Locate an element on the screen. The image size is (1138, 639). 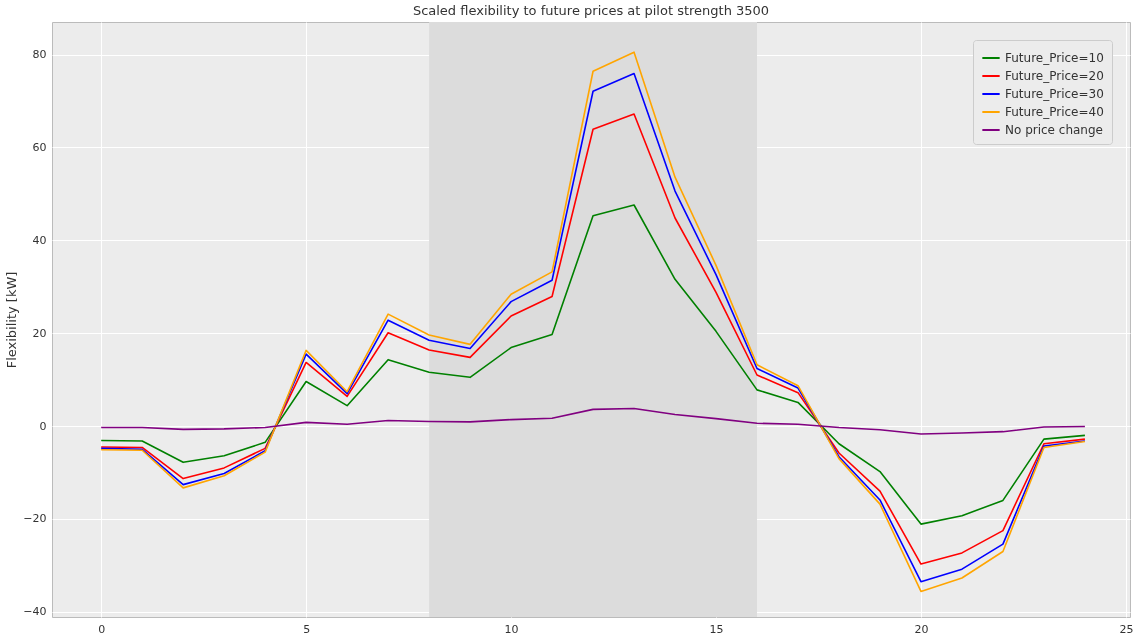
x-tick-label: 10 is located at coordinates (511, 629).